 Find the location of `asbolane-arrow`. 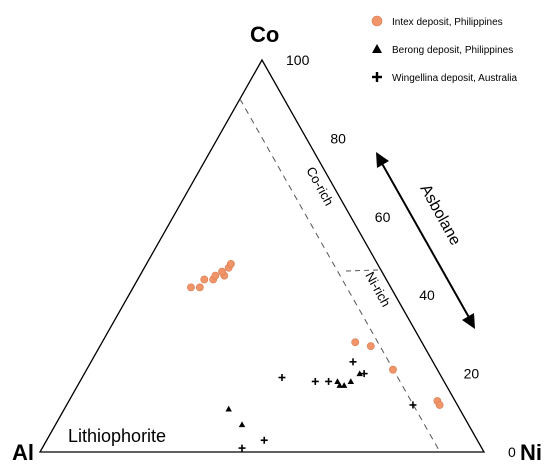

asbolane-arrow is located at coordinates (425, 240).